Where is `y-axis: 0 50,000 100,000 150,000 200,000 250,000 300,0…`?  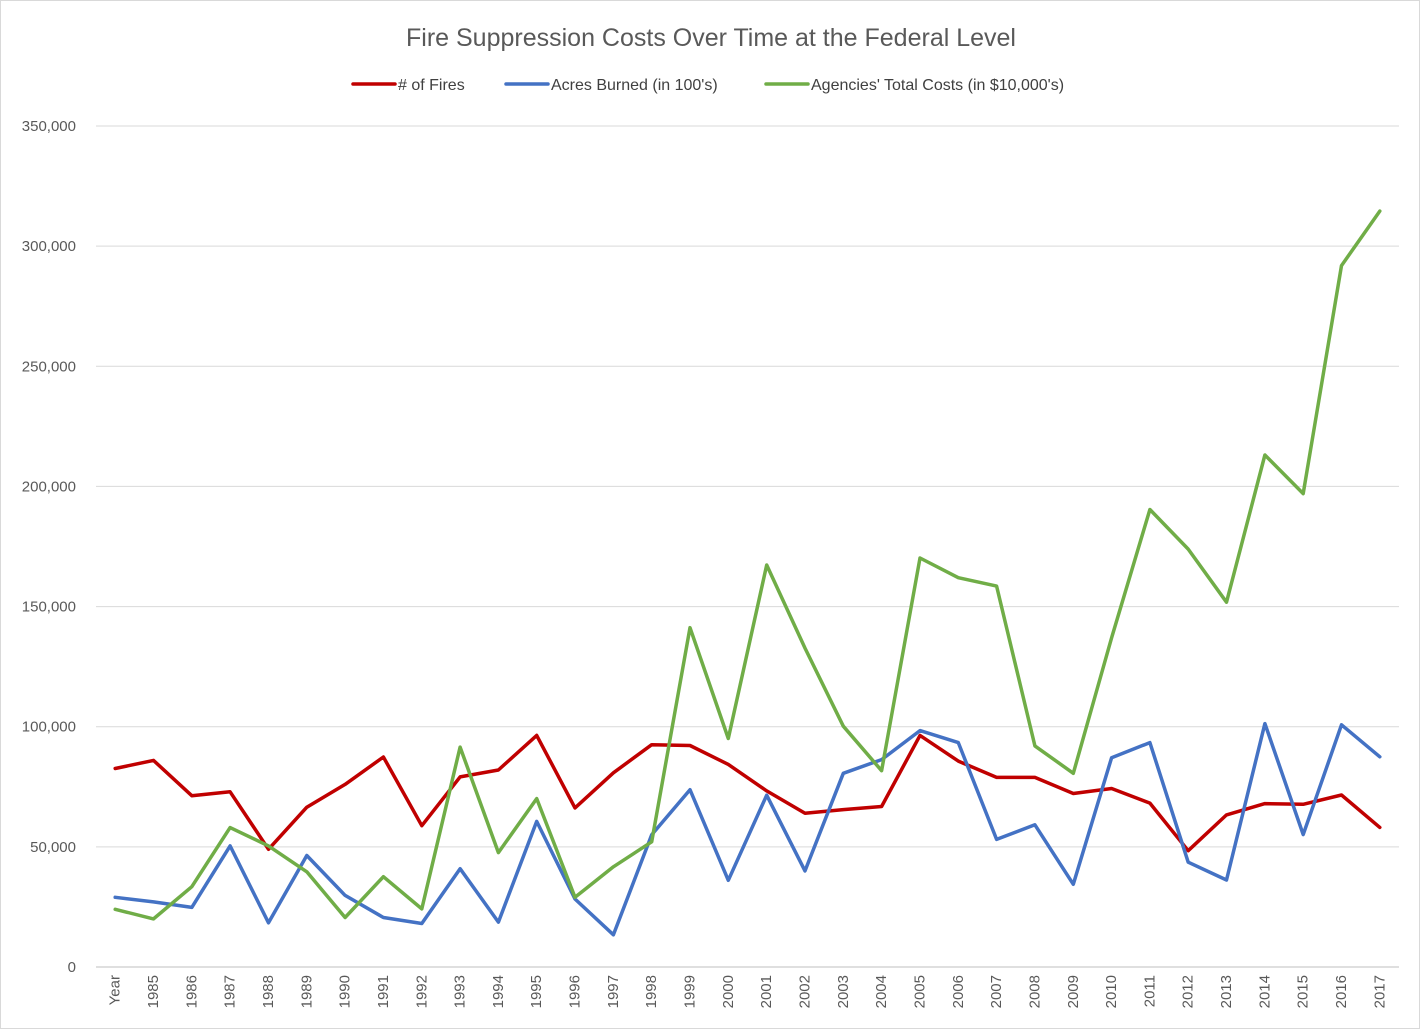
y-axis: 0 50,000 100,000 150,000 200,000 250,000 300,0… is located at coordinates (49, 547).